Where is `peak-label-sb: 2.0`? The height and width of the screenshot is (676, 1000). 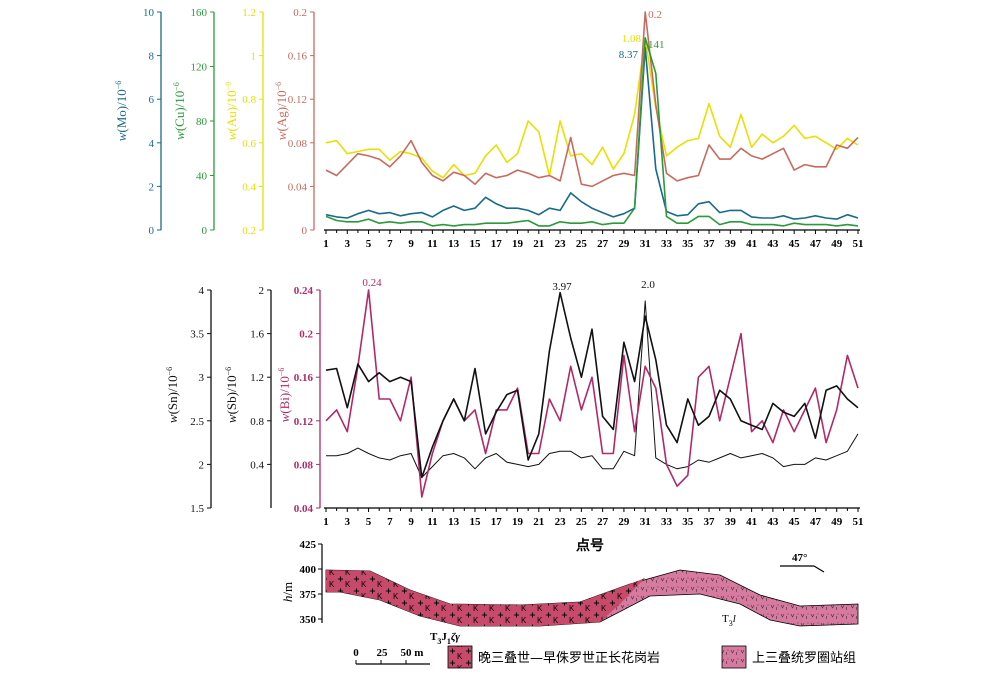 peak-label-sb: 2.0 is located at coordinates (648, 285).